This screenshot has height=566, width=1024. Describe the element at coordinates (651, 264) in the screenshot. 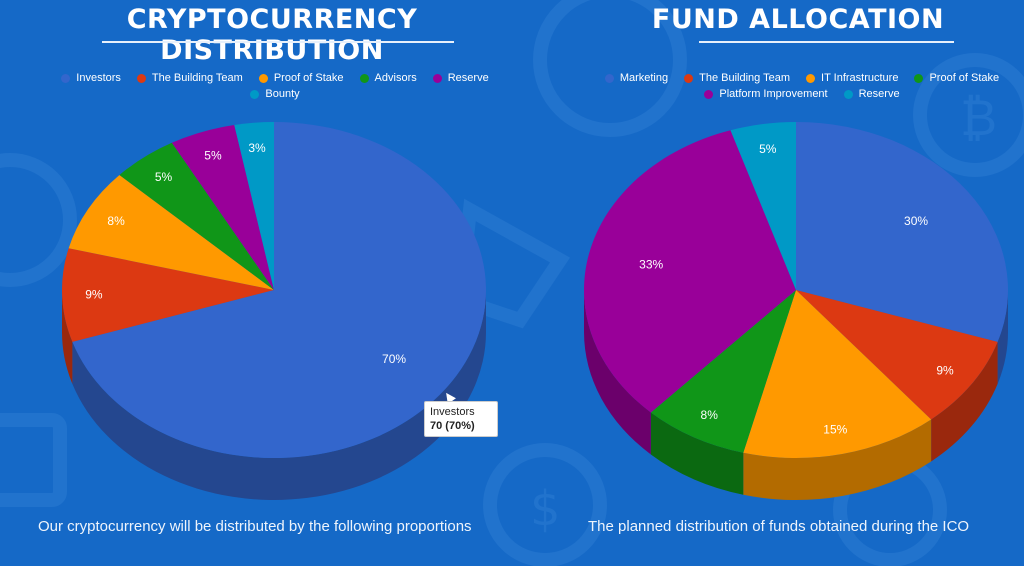

I see `slice-data-label: 33%` at that location.